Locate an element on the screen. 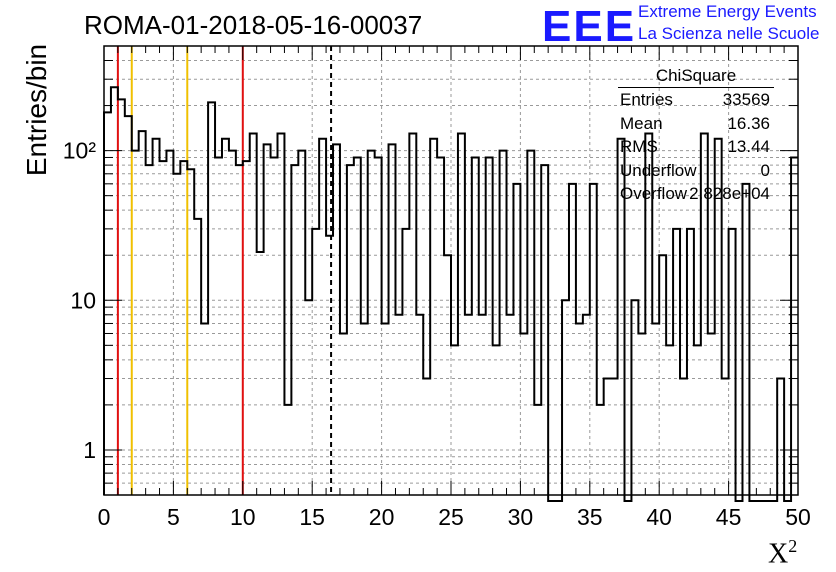 The height and width of the screenshot is (572, 836). x-tick-label: 20 is located at coordinates (382, 517).